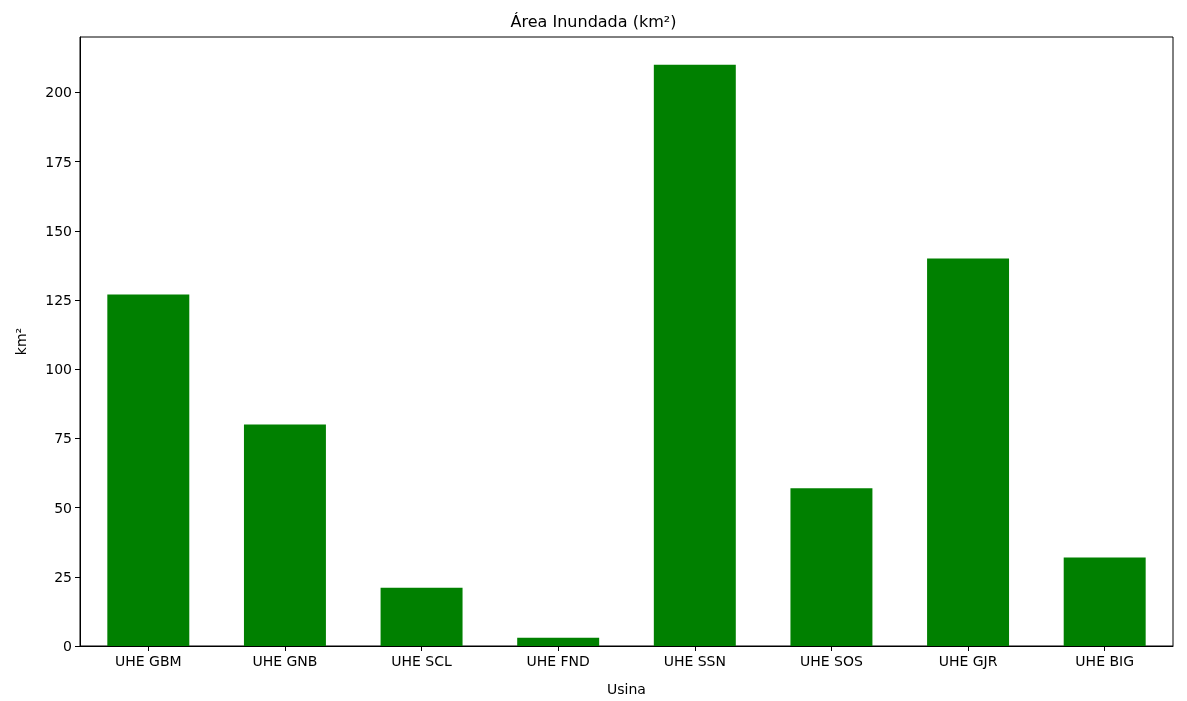 This screenshot has height=701, width=1187. What do you see at coordinates (968, 661) in the screenshot?
I see `x-tick-label: UHE GJR` at bounding box center [968, 661].